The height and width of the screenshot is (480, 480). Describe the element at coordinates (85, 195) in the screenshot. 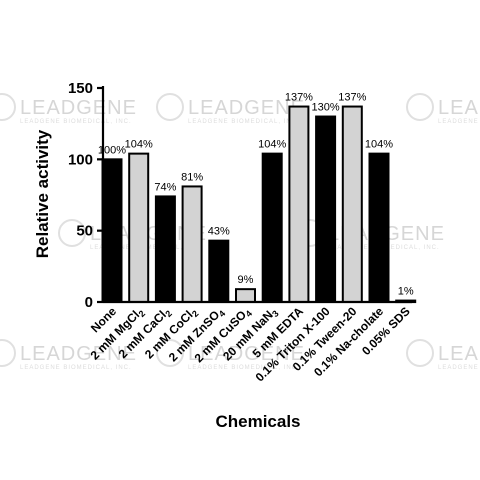

I see `y-ticks-group: 0 50 100 150` at that location.